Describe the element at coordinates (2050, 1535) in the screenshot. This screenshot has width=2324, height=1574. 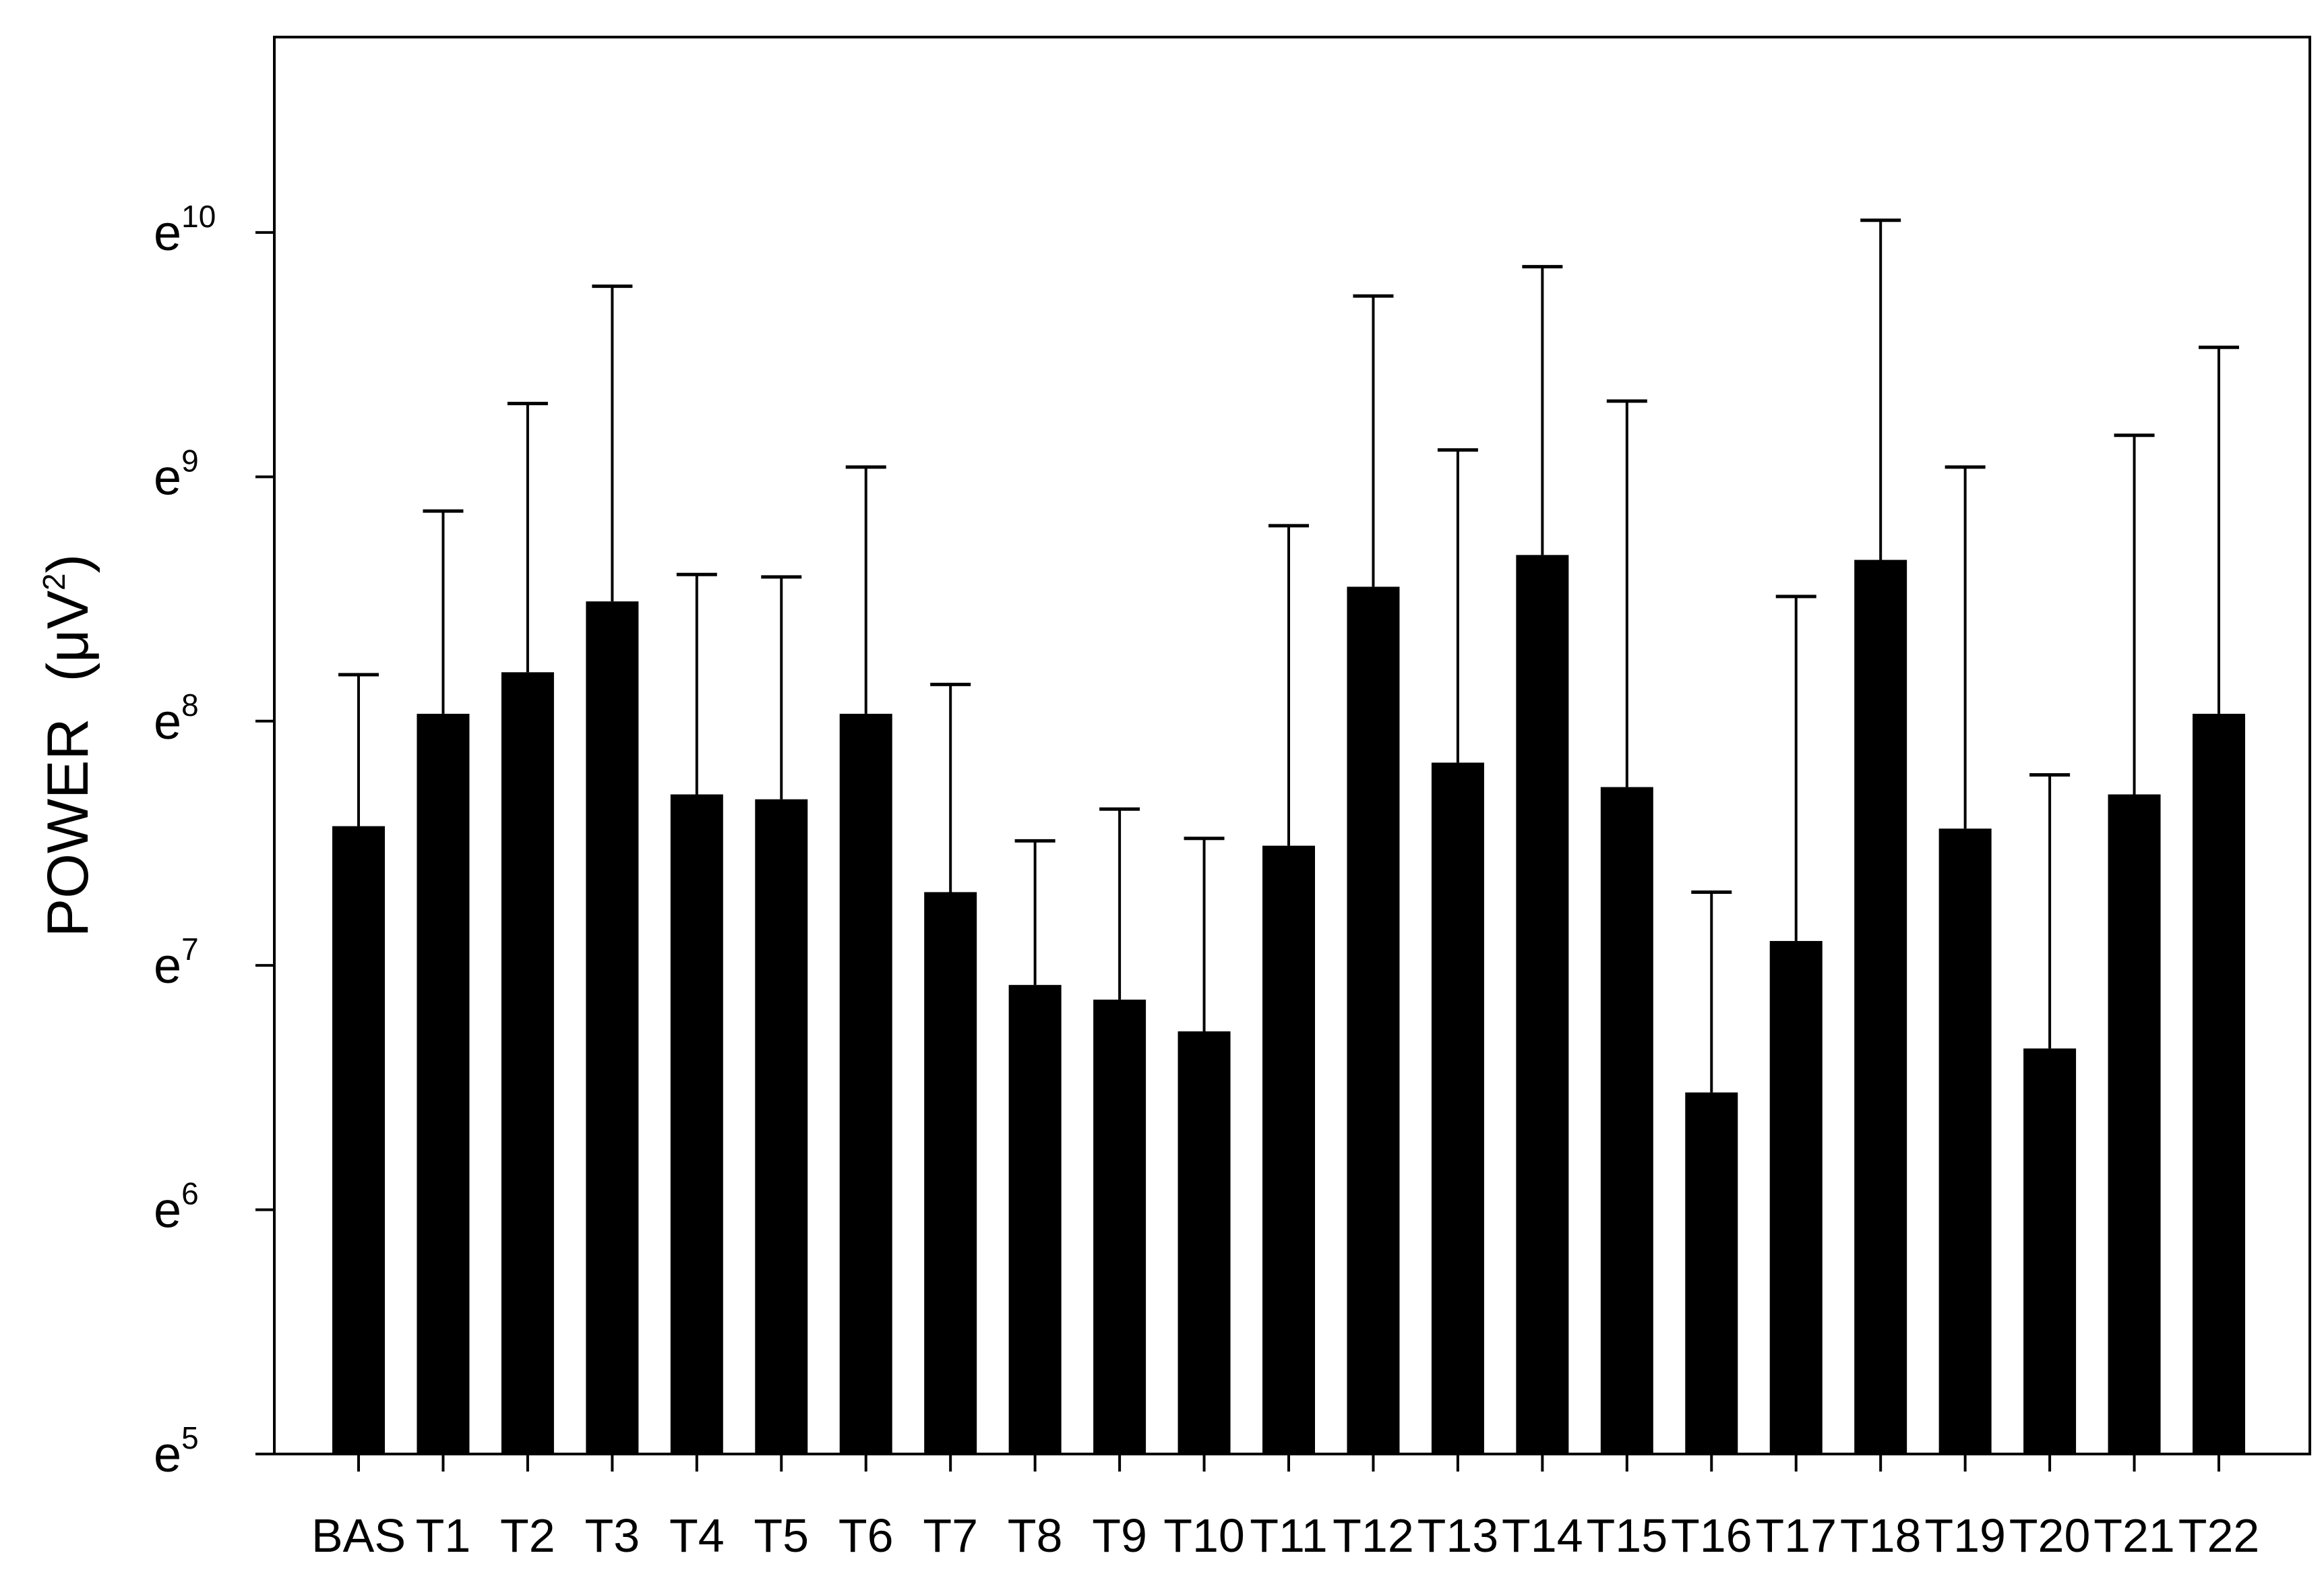
I see `x-tick-label-T20: T20` at that location.